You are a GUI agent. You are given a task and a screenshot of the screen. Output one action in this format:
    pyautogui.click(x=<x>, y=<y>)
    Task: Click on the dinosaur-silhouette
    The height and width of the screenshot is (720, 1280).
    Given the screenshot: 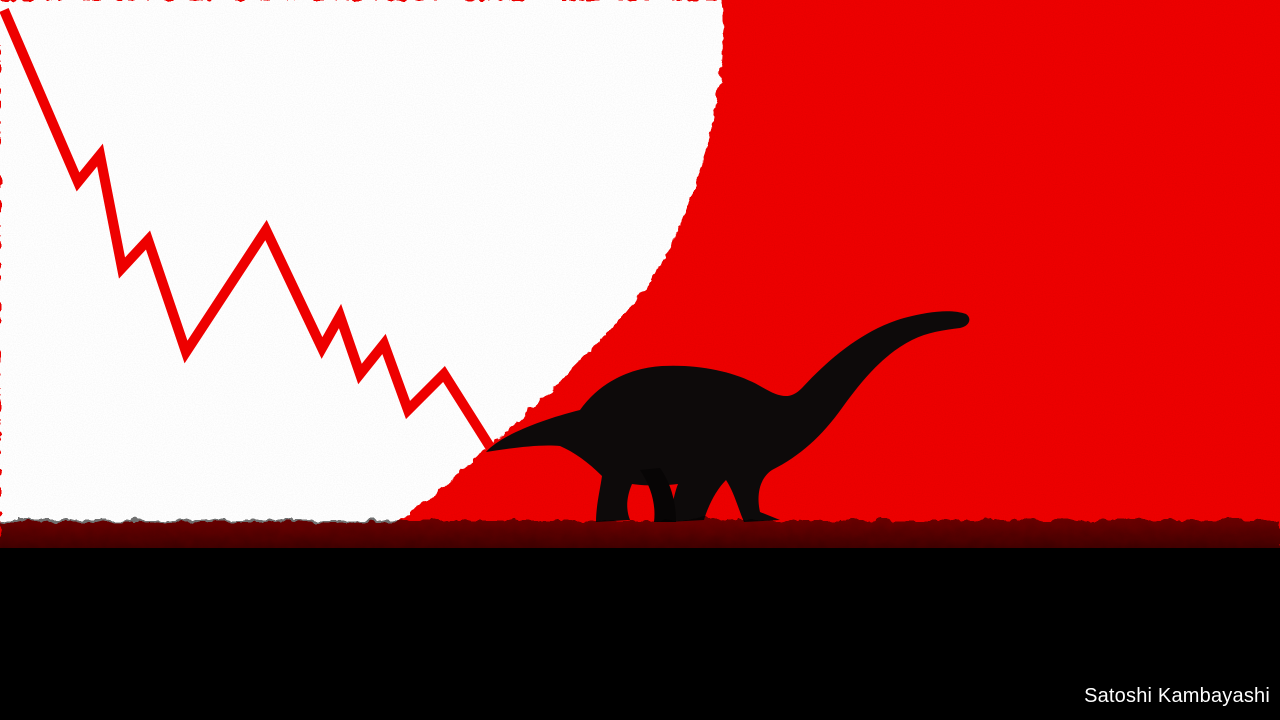 What is the action you would take?
    pyautogui.click(x=728, y=416)
    